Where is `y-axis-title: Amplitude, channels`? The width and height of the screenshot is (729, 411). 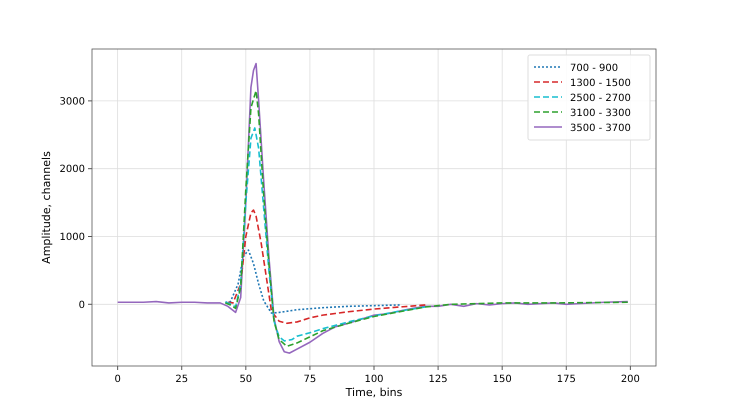 y-axis-title: Amplitude, channels is located at coordinates (46, 207).